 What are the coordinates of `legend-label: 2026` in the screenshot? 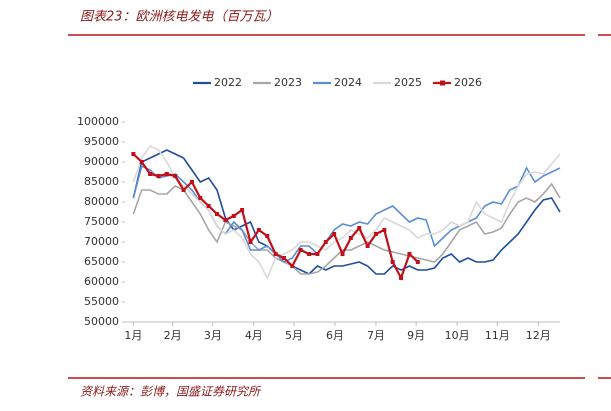 It's located at (468, 82).